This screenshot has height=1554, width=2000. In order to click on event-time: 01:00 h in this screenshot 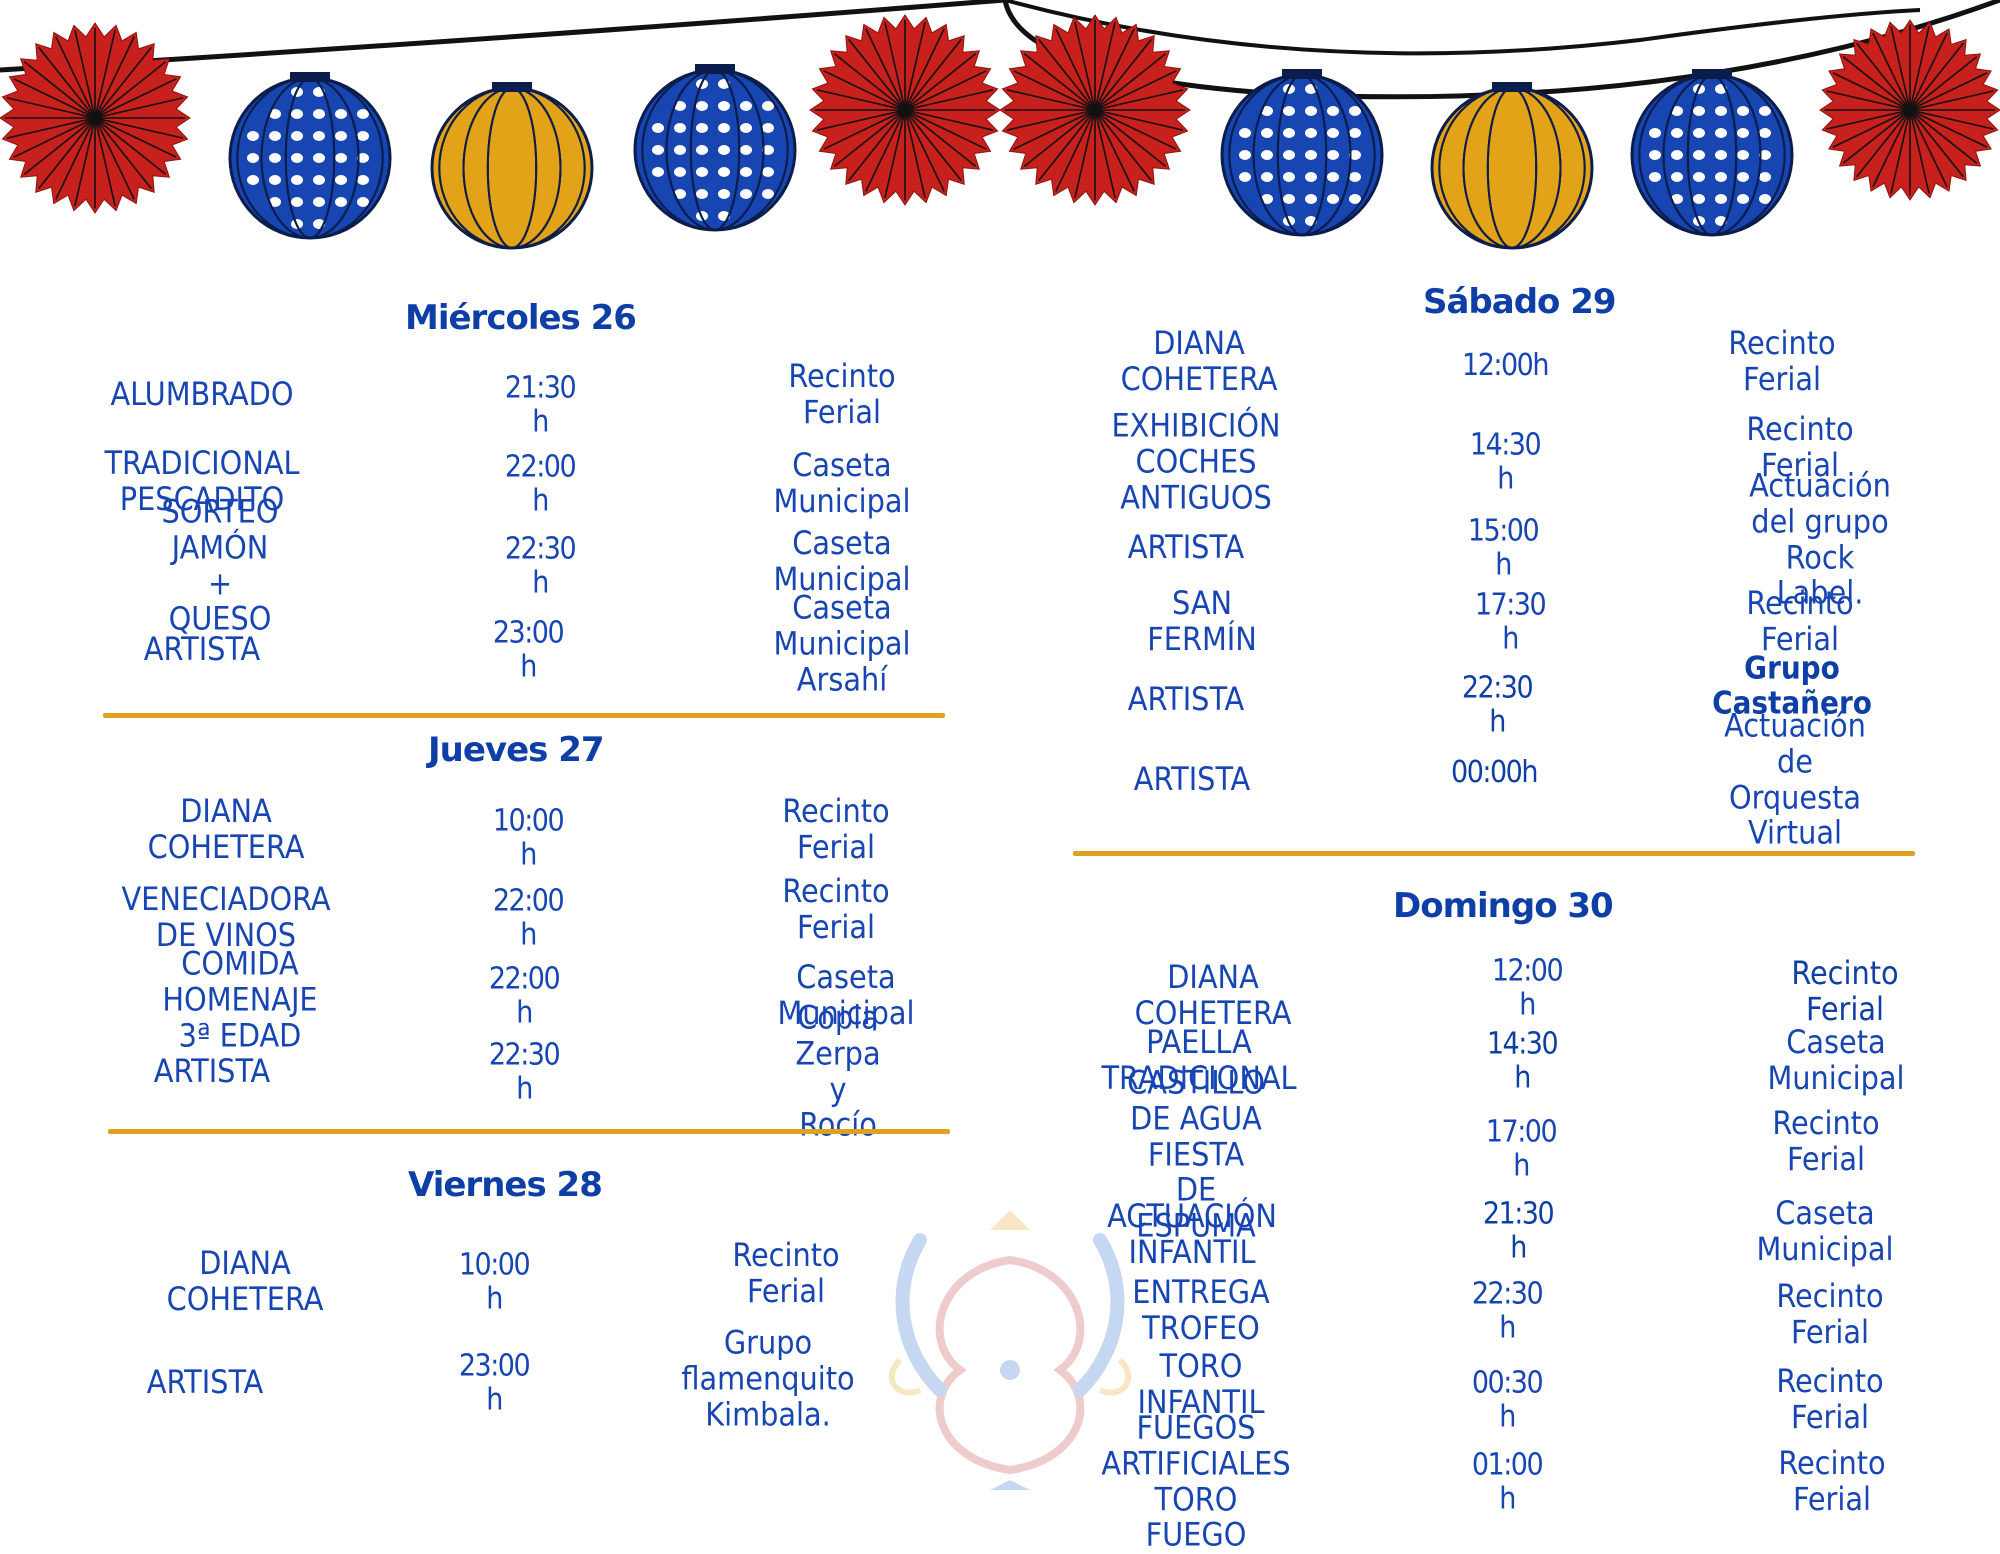, I will do `click(1507, 1481)`.